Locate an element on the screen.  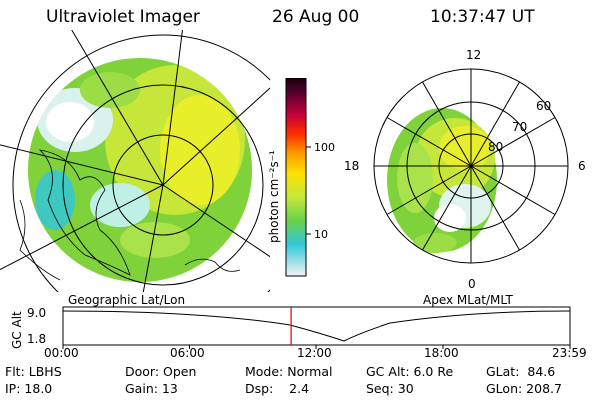
status-seq: Seq: 30 is located at coordinates (390, 388).